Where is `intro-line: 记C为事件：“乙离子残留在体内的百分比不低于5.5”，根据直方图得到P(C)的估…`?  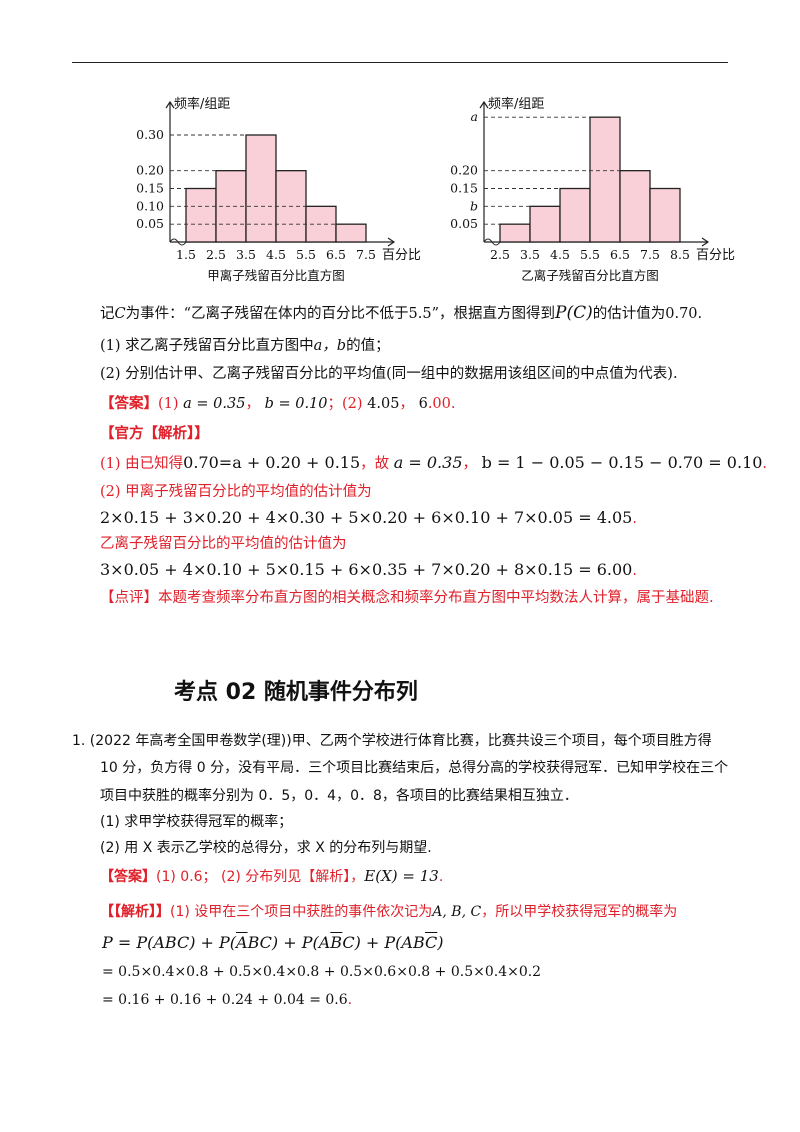 intro-line: 记C为事件：“乙离子残留在体内的百分比不低于5.5”，根据直方图得到P(C)的估… is located at coordinates (401, 313).